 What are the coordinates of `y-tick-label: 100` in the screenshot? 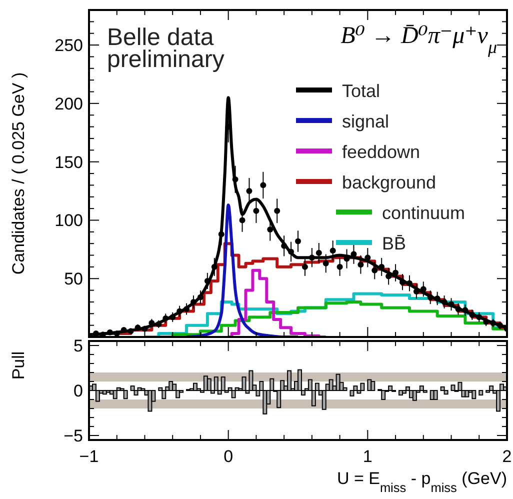 It's located at (68, 220).